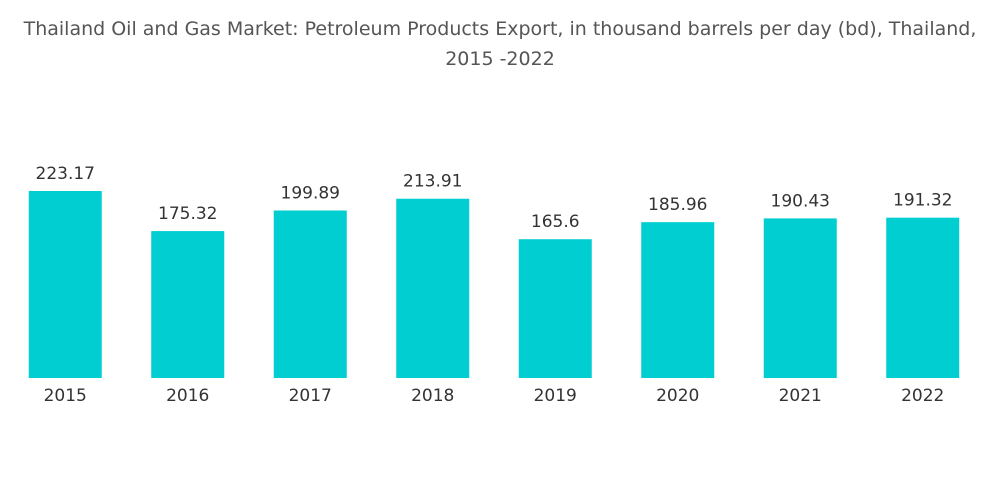 The image size is (1000, 504). Describe the element at coordinates (922, 201) in the screenshot. I see `value-label: 191.32` at that location.